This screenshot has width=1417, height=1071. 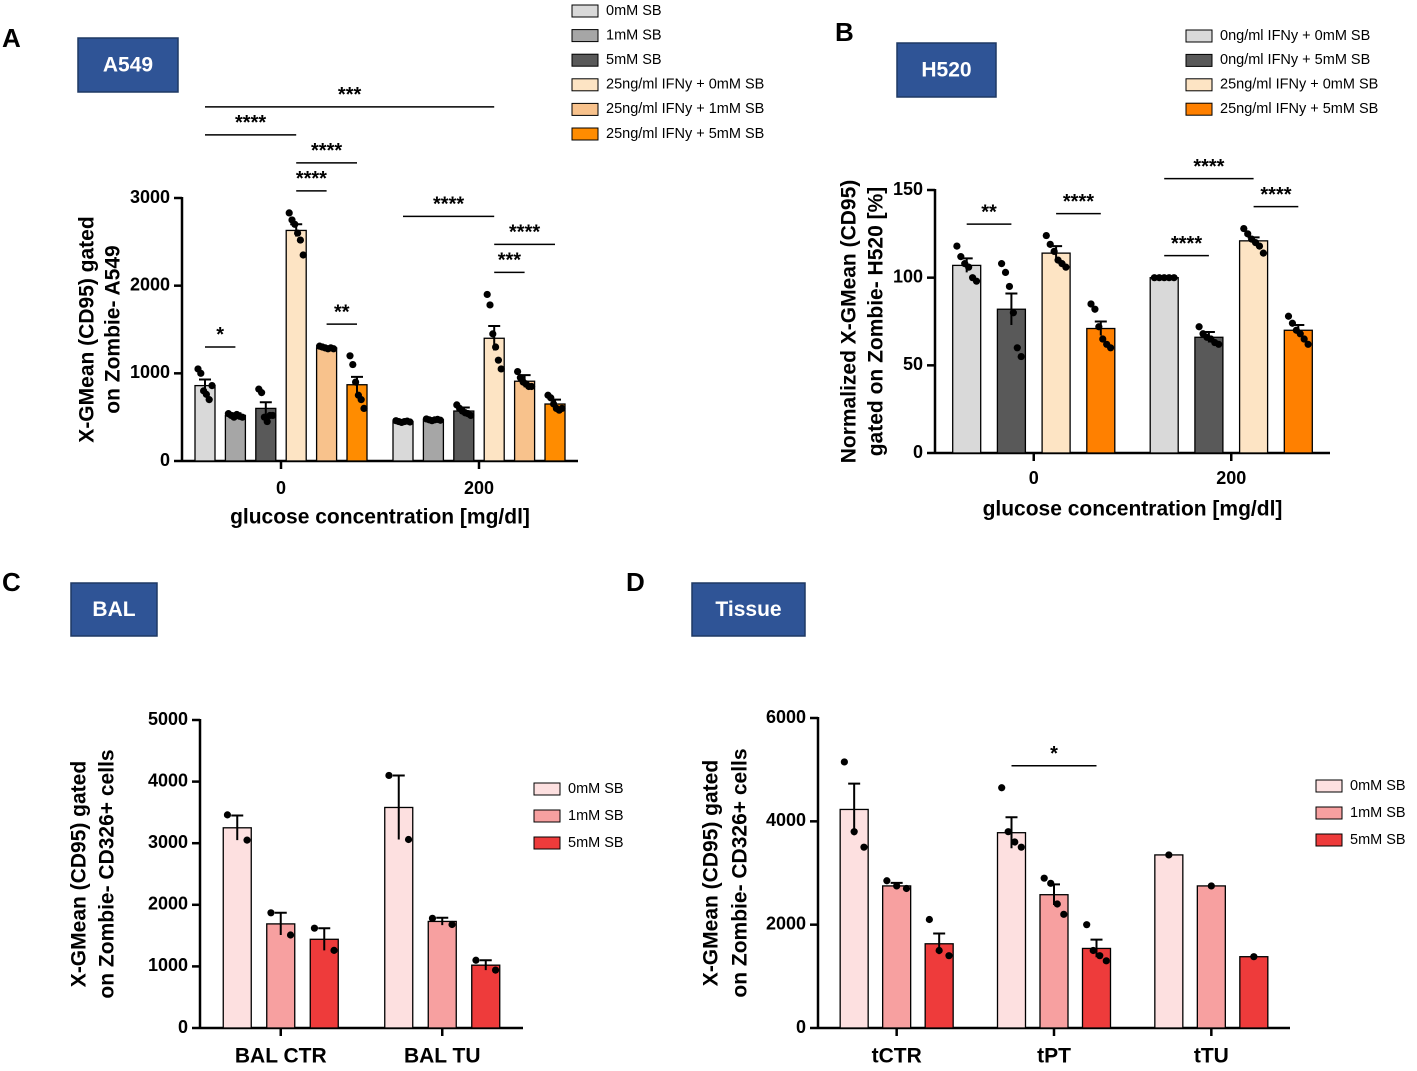 What do you see at coordinates (168, 842) in the screenshot?
I see `y-tick-label: 3000` at bounding box center [168, 842].